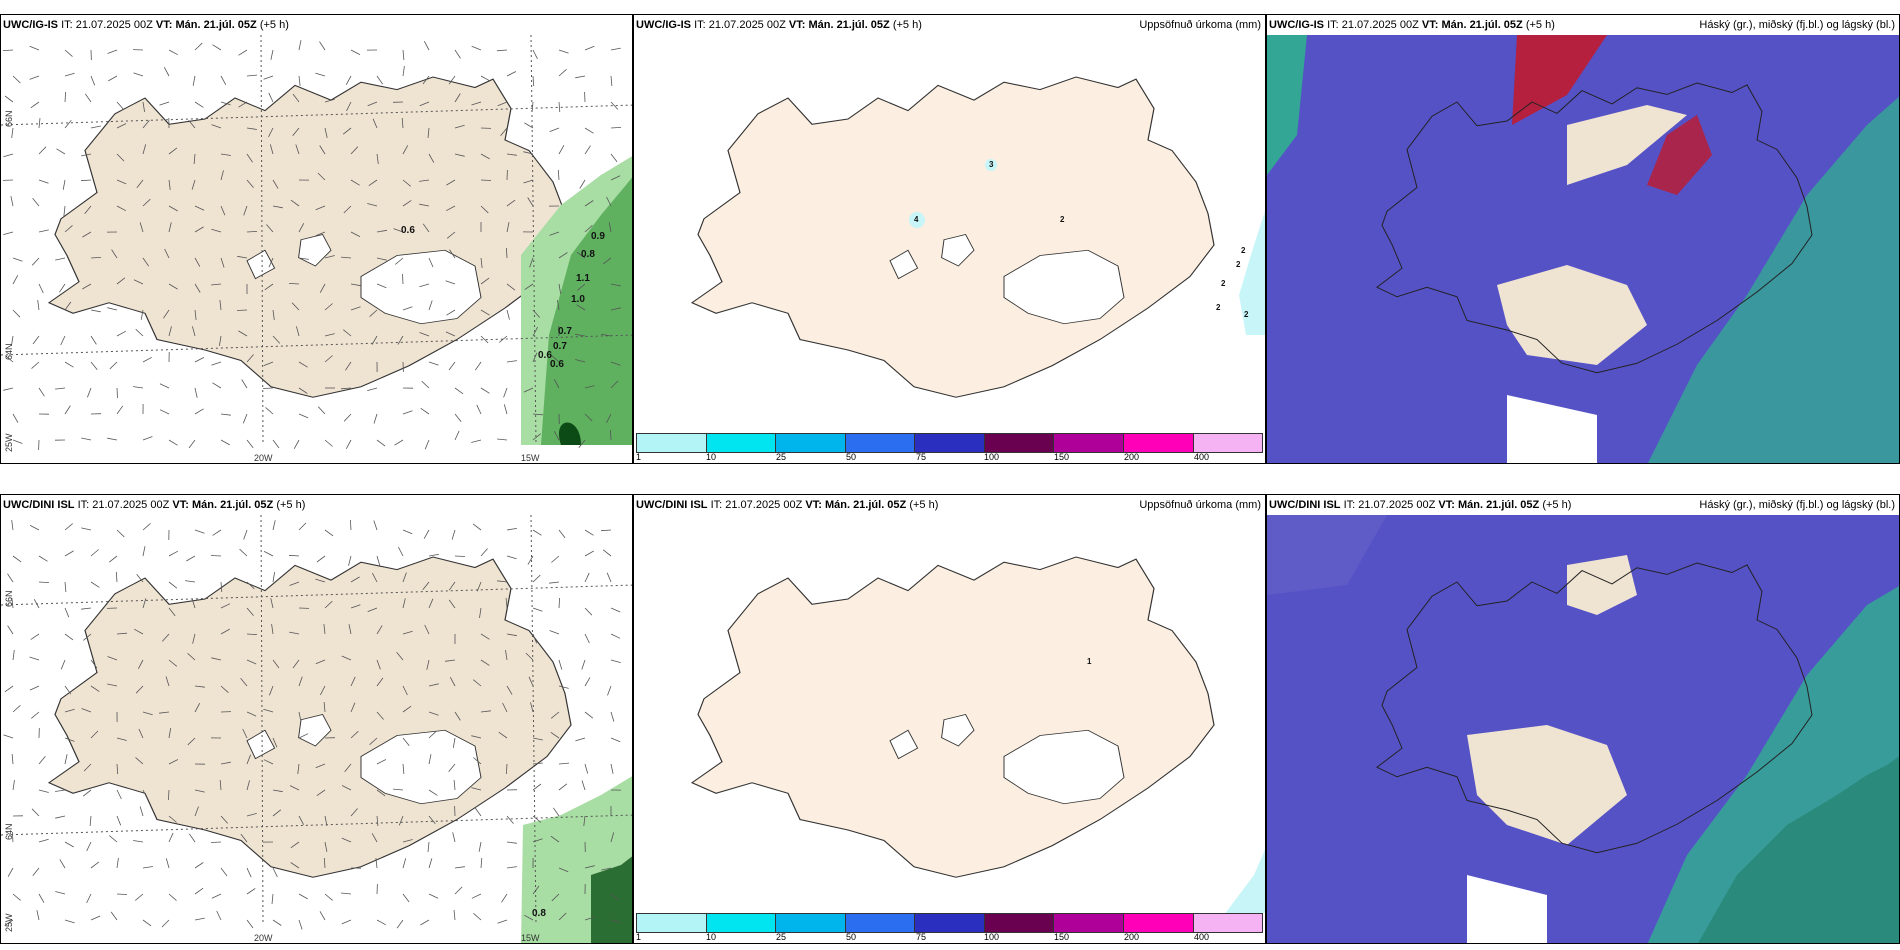 This screenshot has width=1900, height=950. I want to click on precip-legend: 1 10 25 50 75 100 150 200 400, so click(949, 928).